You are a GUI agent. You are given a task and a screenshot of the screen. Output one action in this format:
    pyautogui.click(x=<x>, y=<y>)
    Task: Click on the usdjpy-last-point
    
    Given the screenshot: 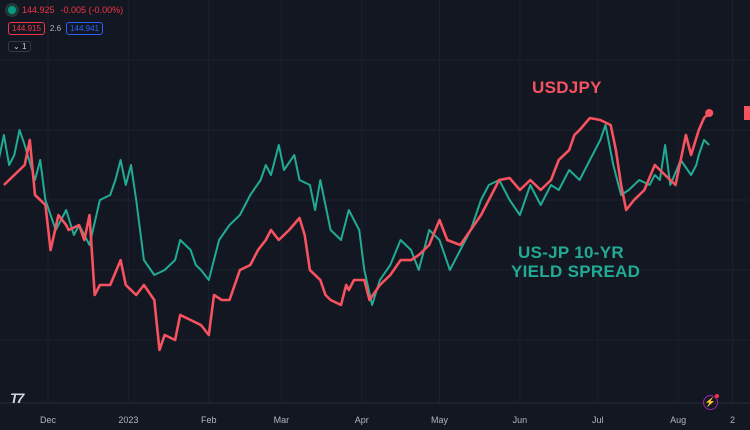 What is the action you would take?
    pyautogui.click(x=709, y=113)
    